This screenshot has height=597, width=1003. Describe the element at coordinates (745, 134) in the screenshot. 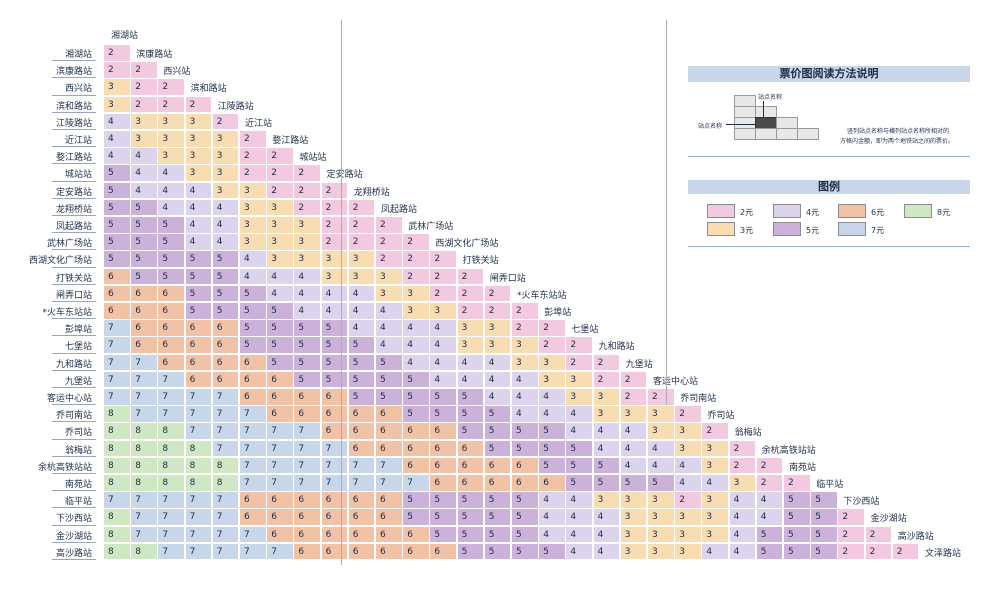

I see `diagram-cell` at that location.